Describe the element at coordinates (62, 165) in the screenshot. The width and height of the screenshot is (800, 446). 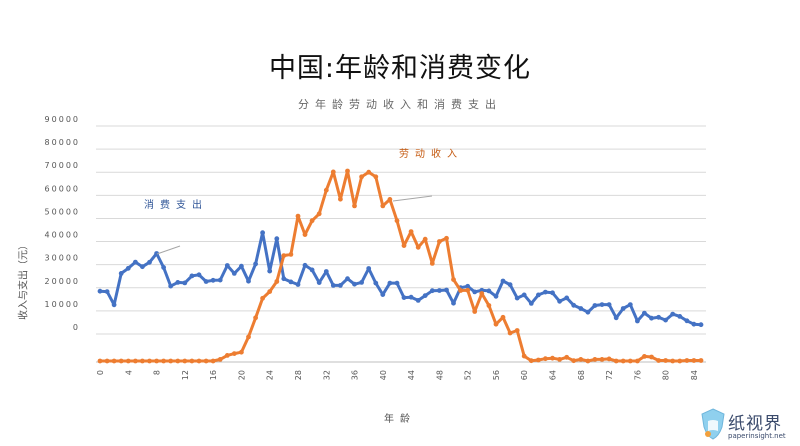
I see `y-tick-label: 70000` at that location.